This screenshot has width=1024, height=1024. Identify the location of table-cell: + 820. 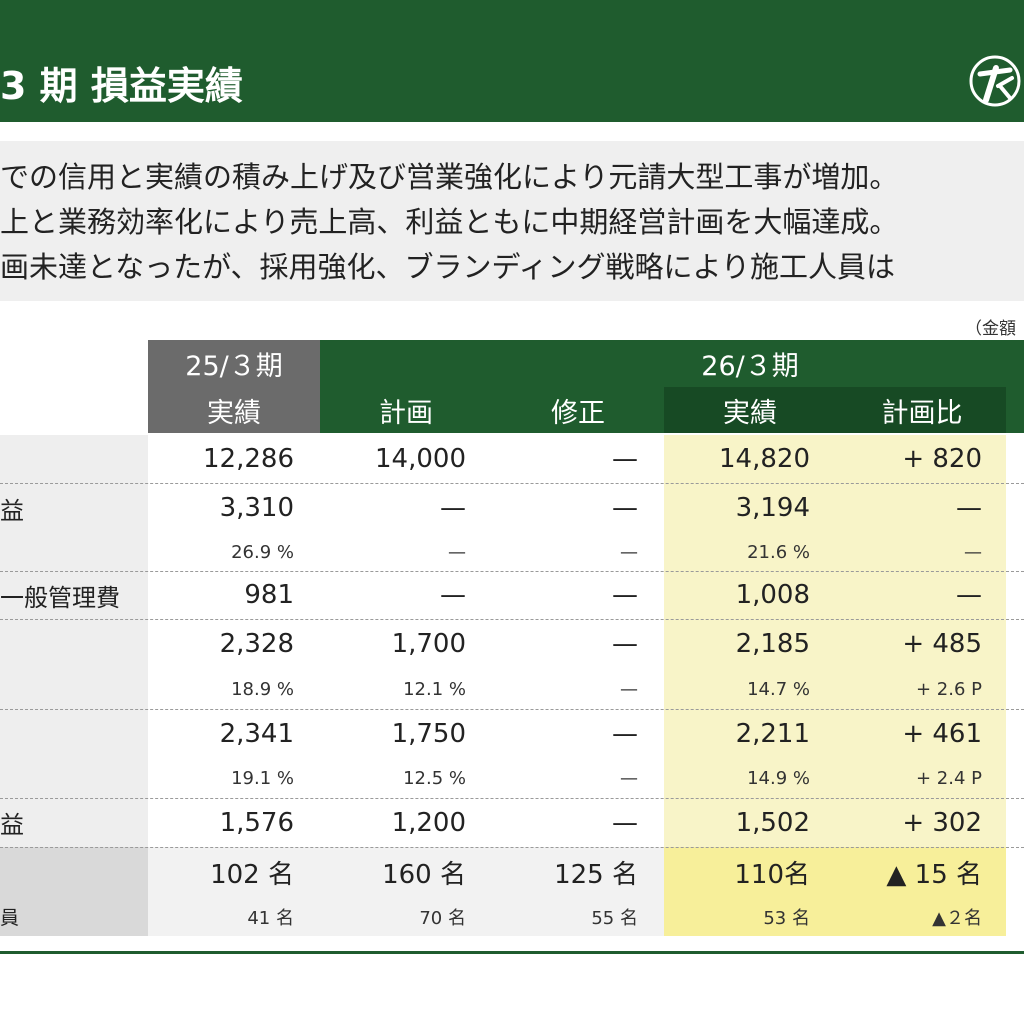
(942, 459).